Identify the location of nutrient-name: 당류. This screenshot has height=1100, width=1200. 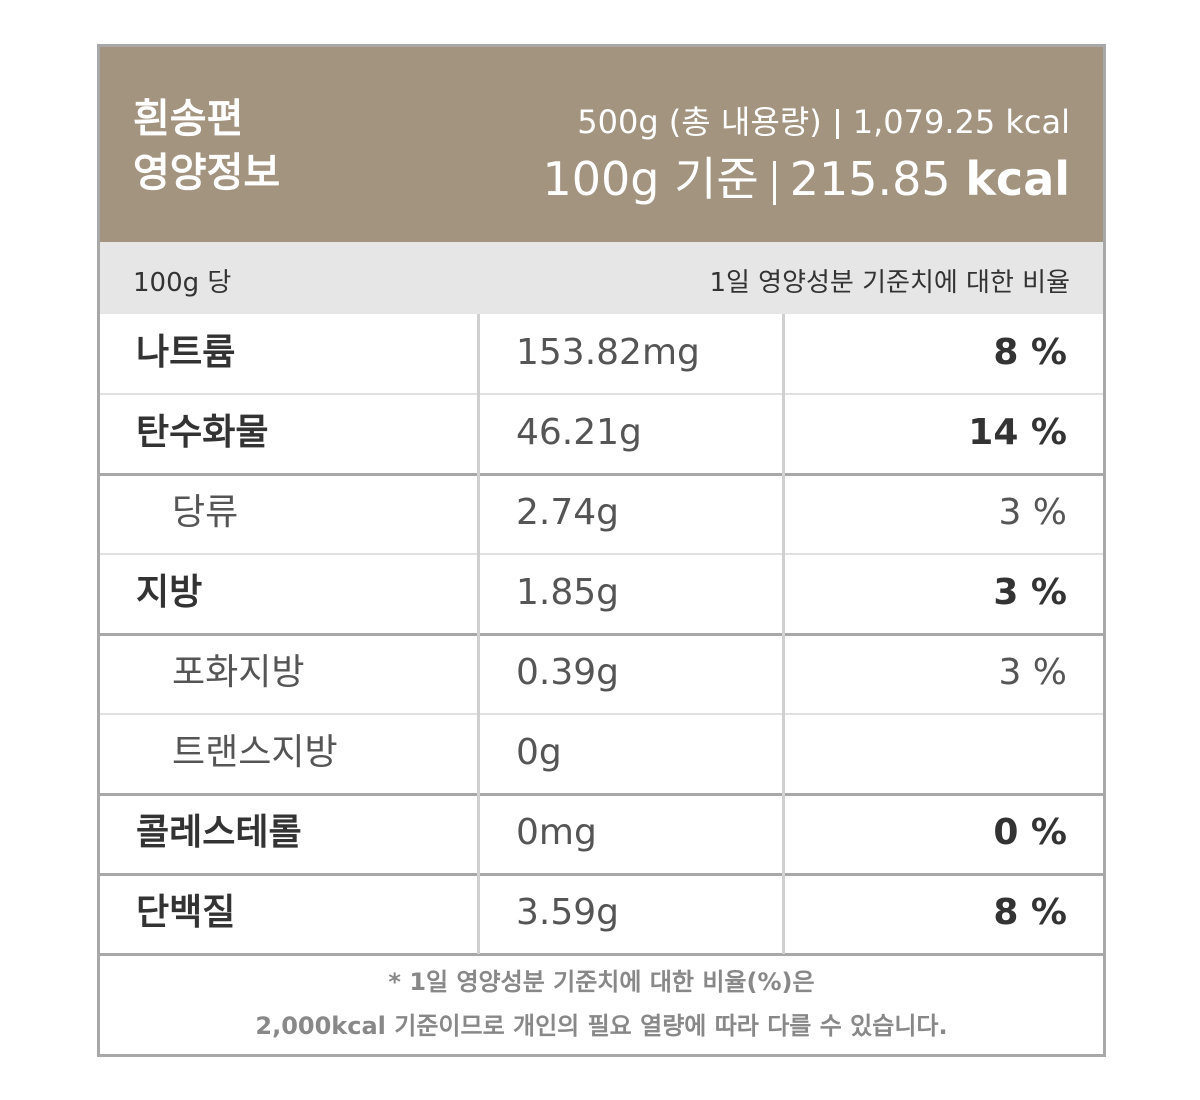
(205, 512).